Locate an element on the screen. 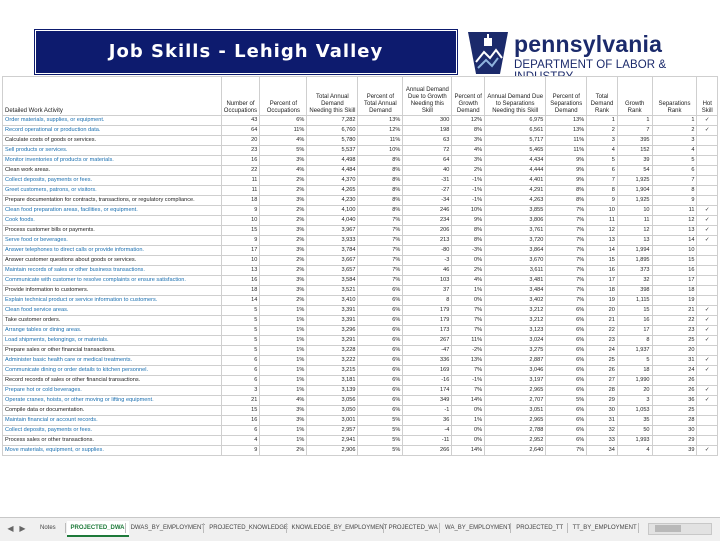 The image size is (720, 541). value-cell: 3% is located at coordinates (283, 410).